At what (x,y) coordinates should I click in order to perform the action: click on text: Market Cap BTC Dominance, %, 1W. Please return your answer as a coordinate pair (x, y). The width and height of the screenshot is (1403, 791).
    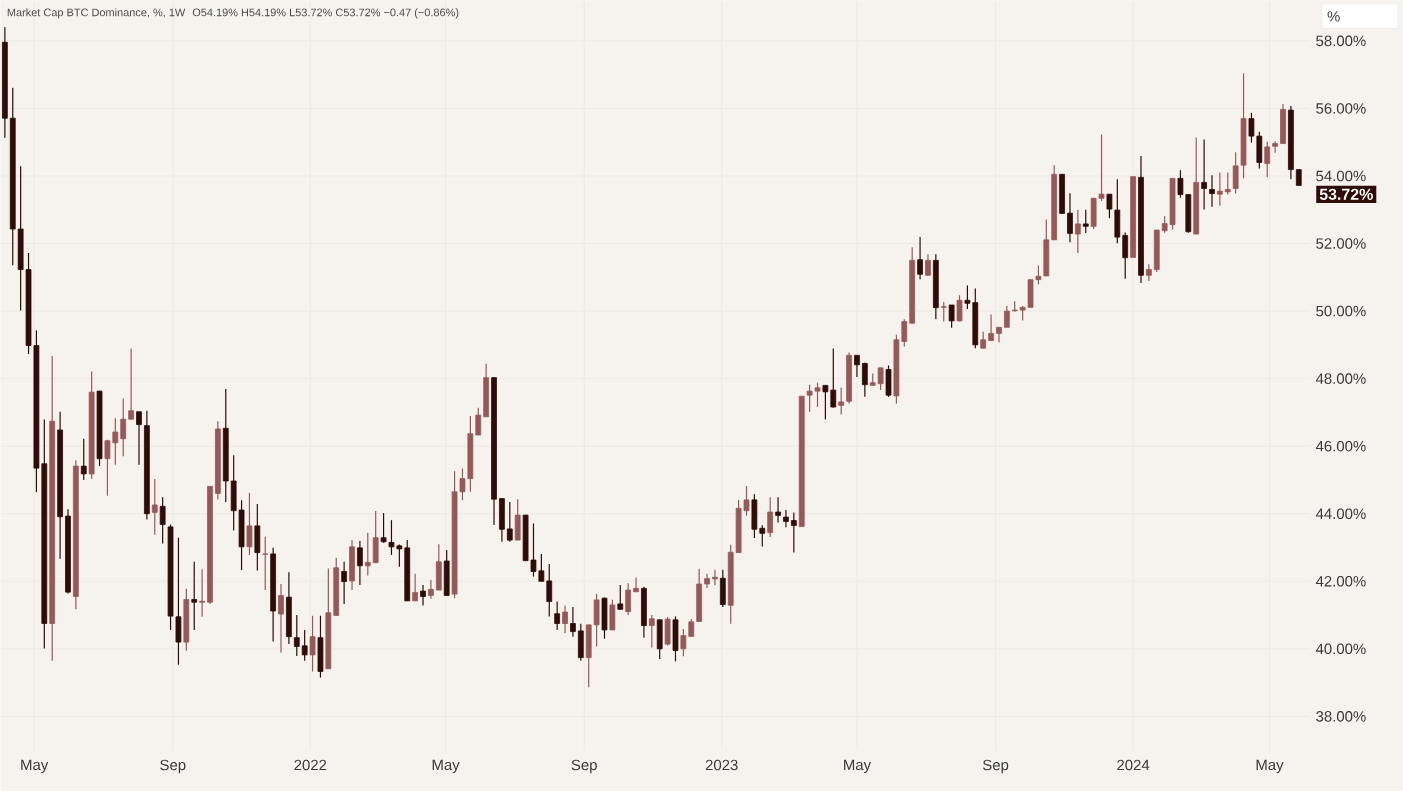
    Looking at the image, I should click on (96, 13).